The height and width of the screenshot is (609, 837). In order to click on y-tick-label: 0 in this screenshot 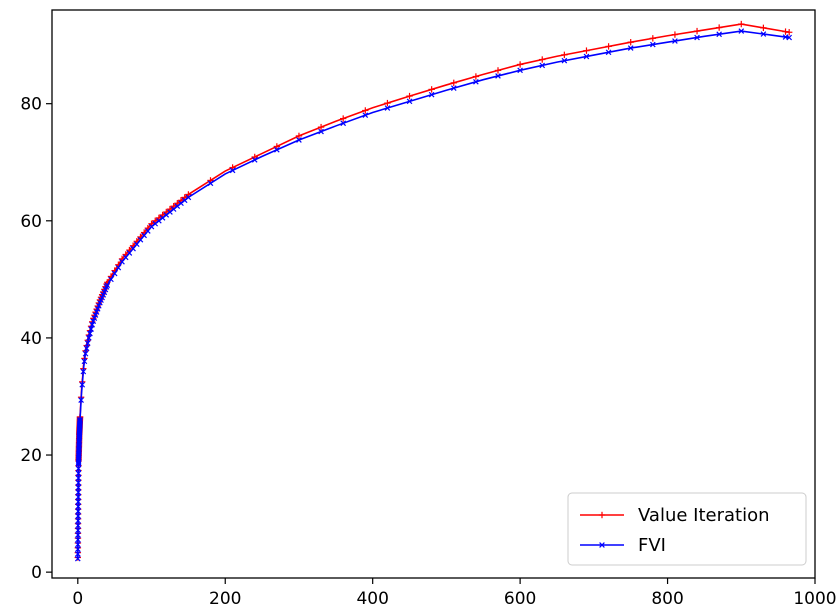, I will do `click(36, 573)`.